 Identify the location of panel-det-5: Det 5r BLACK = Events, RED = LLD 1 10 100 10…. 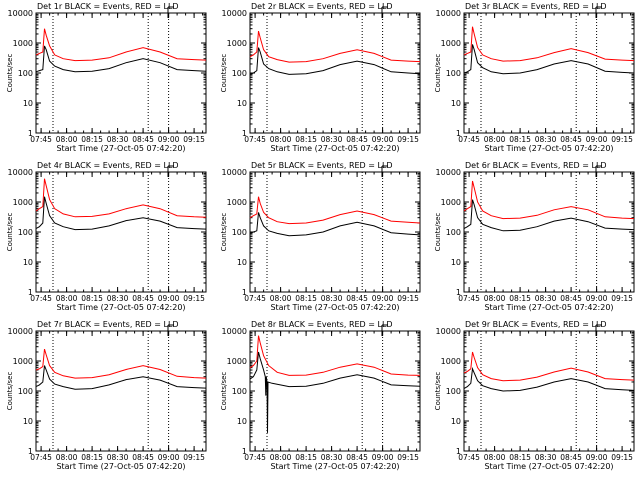
(320, 236).